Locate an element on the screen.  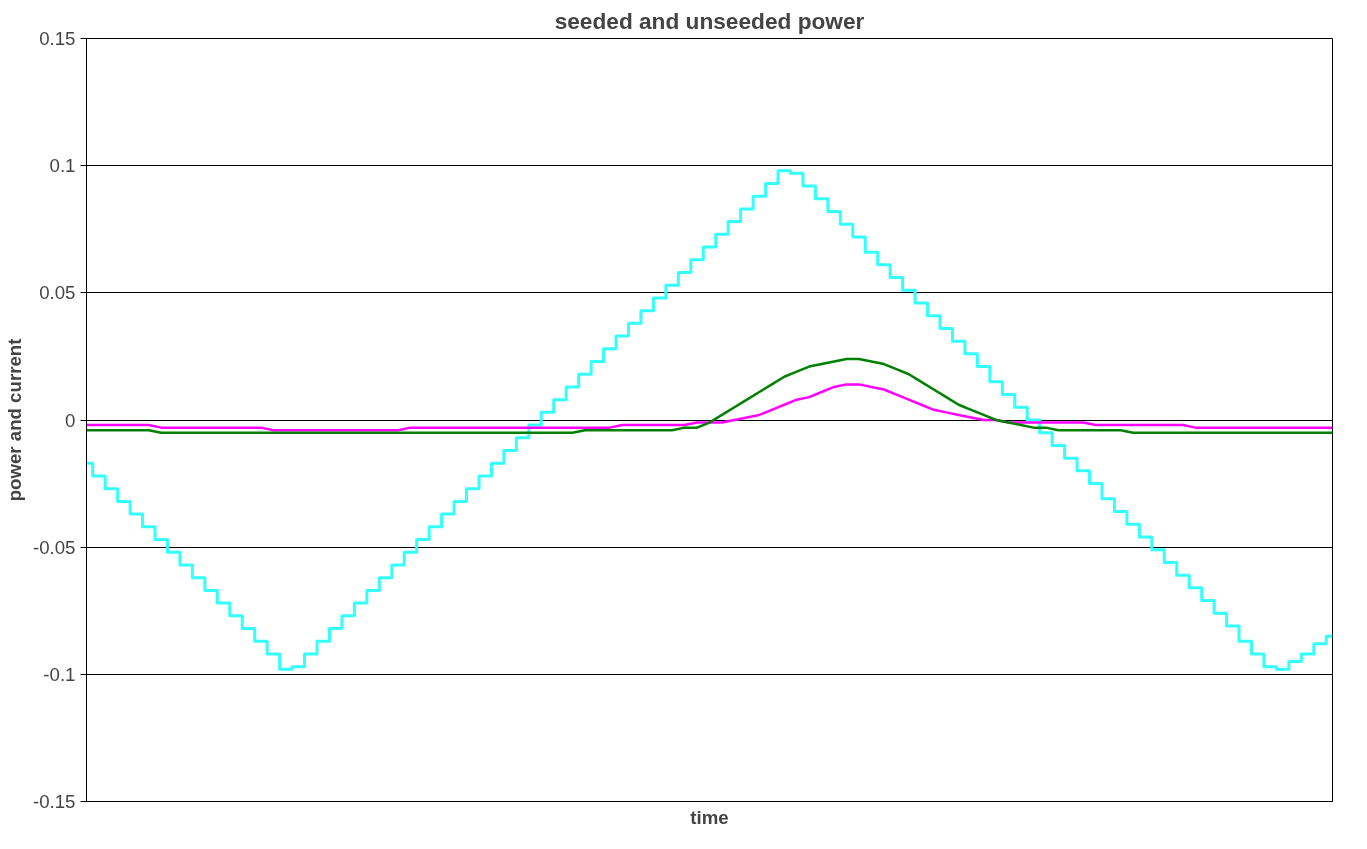
chart-title: seeded and unseeded power is located at coordinates (709, 20).